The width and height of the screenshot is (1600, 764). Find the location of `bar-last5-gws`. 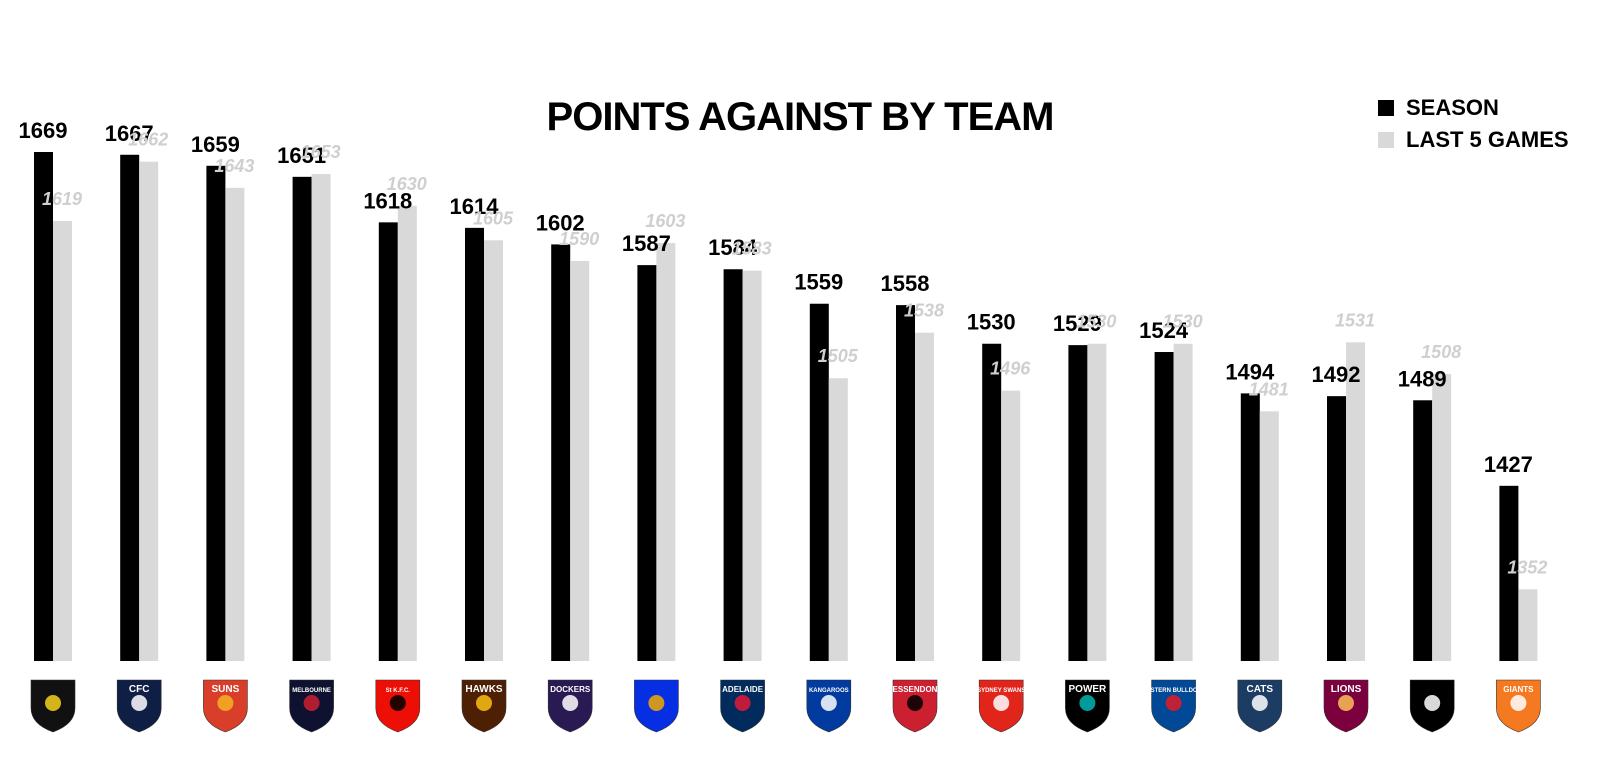

bar-last5-gws is located at coordinates (1528, 625).